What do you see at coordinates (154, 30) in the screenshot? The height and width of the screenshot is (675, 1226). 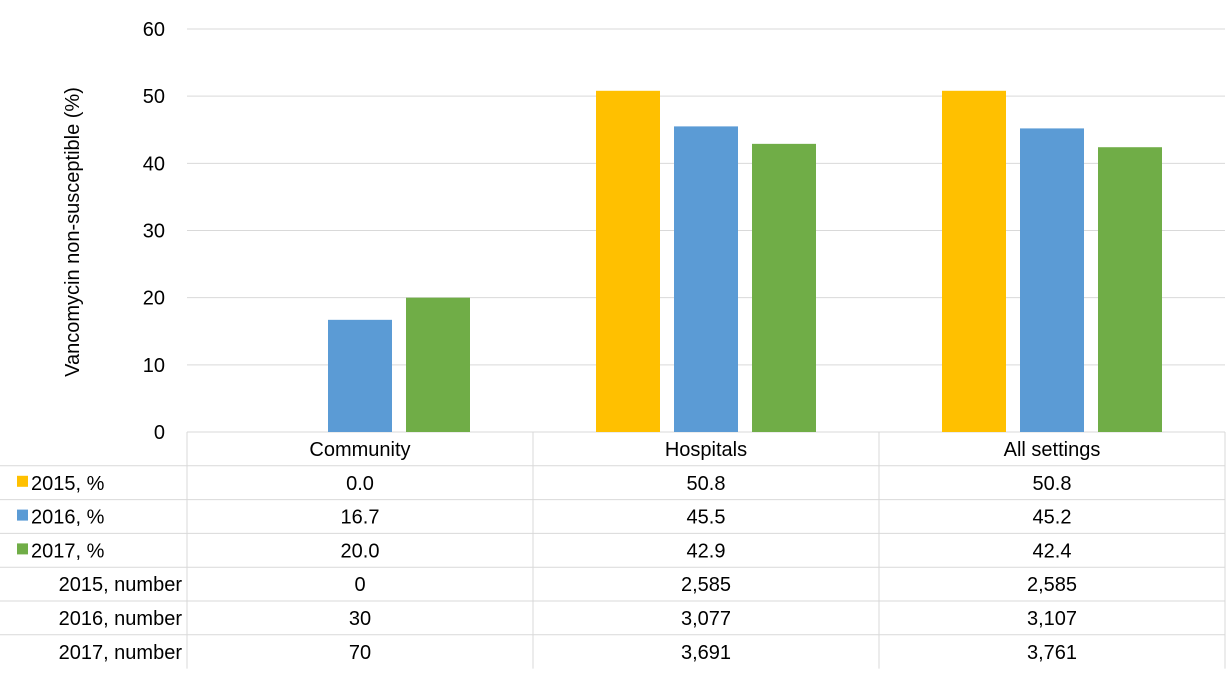 I see `y-tick-label: 60` at bounding box center [154, 30].